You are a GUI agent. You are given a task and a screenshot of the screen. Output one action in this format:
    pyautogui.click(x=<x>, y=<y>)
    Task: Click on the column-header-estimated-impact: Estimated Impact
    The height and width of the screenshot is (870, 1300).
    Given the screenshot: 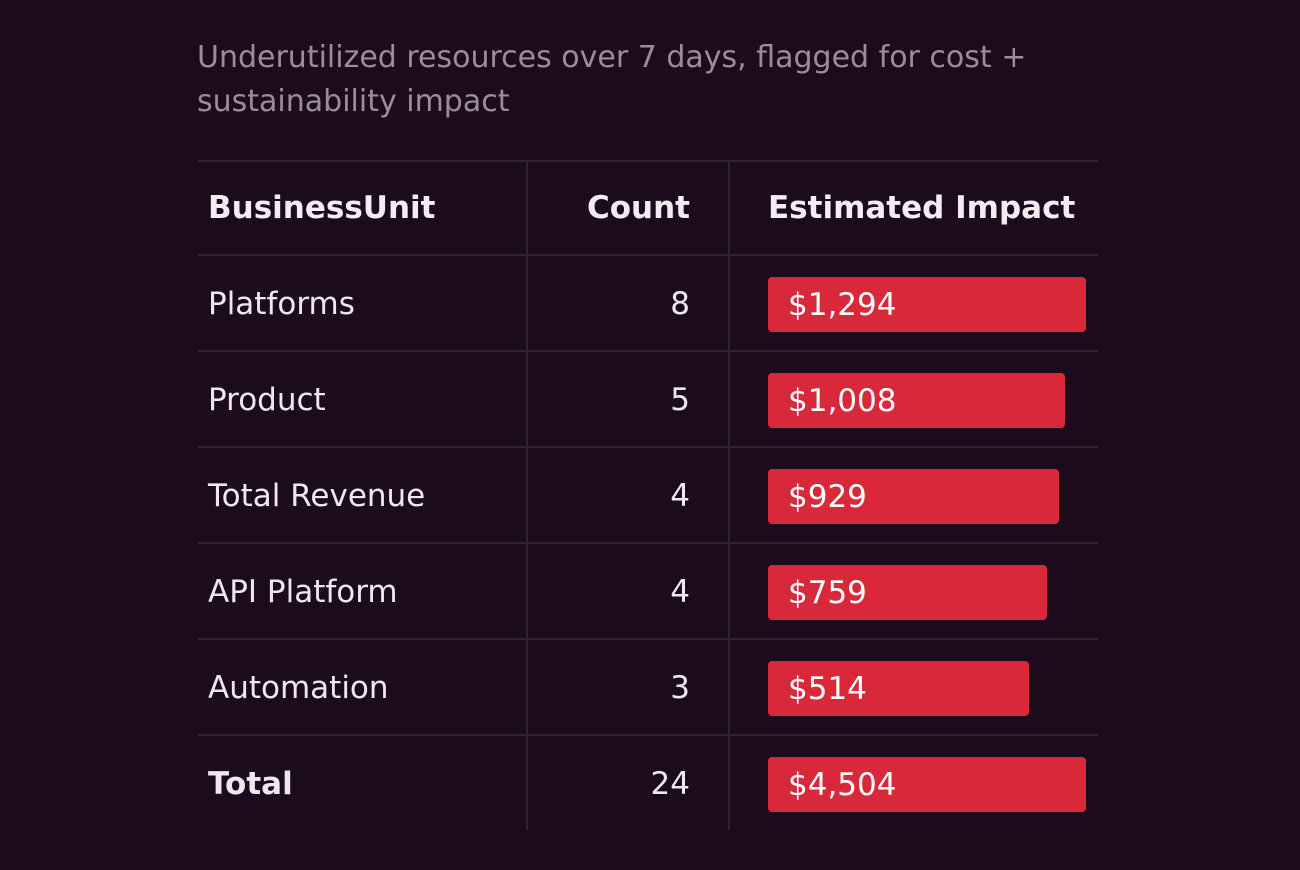 What is the action you would take?
    pyautogui.click(x=922, y=208)
    